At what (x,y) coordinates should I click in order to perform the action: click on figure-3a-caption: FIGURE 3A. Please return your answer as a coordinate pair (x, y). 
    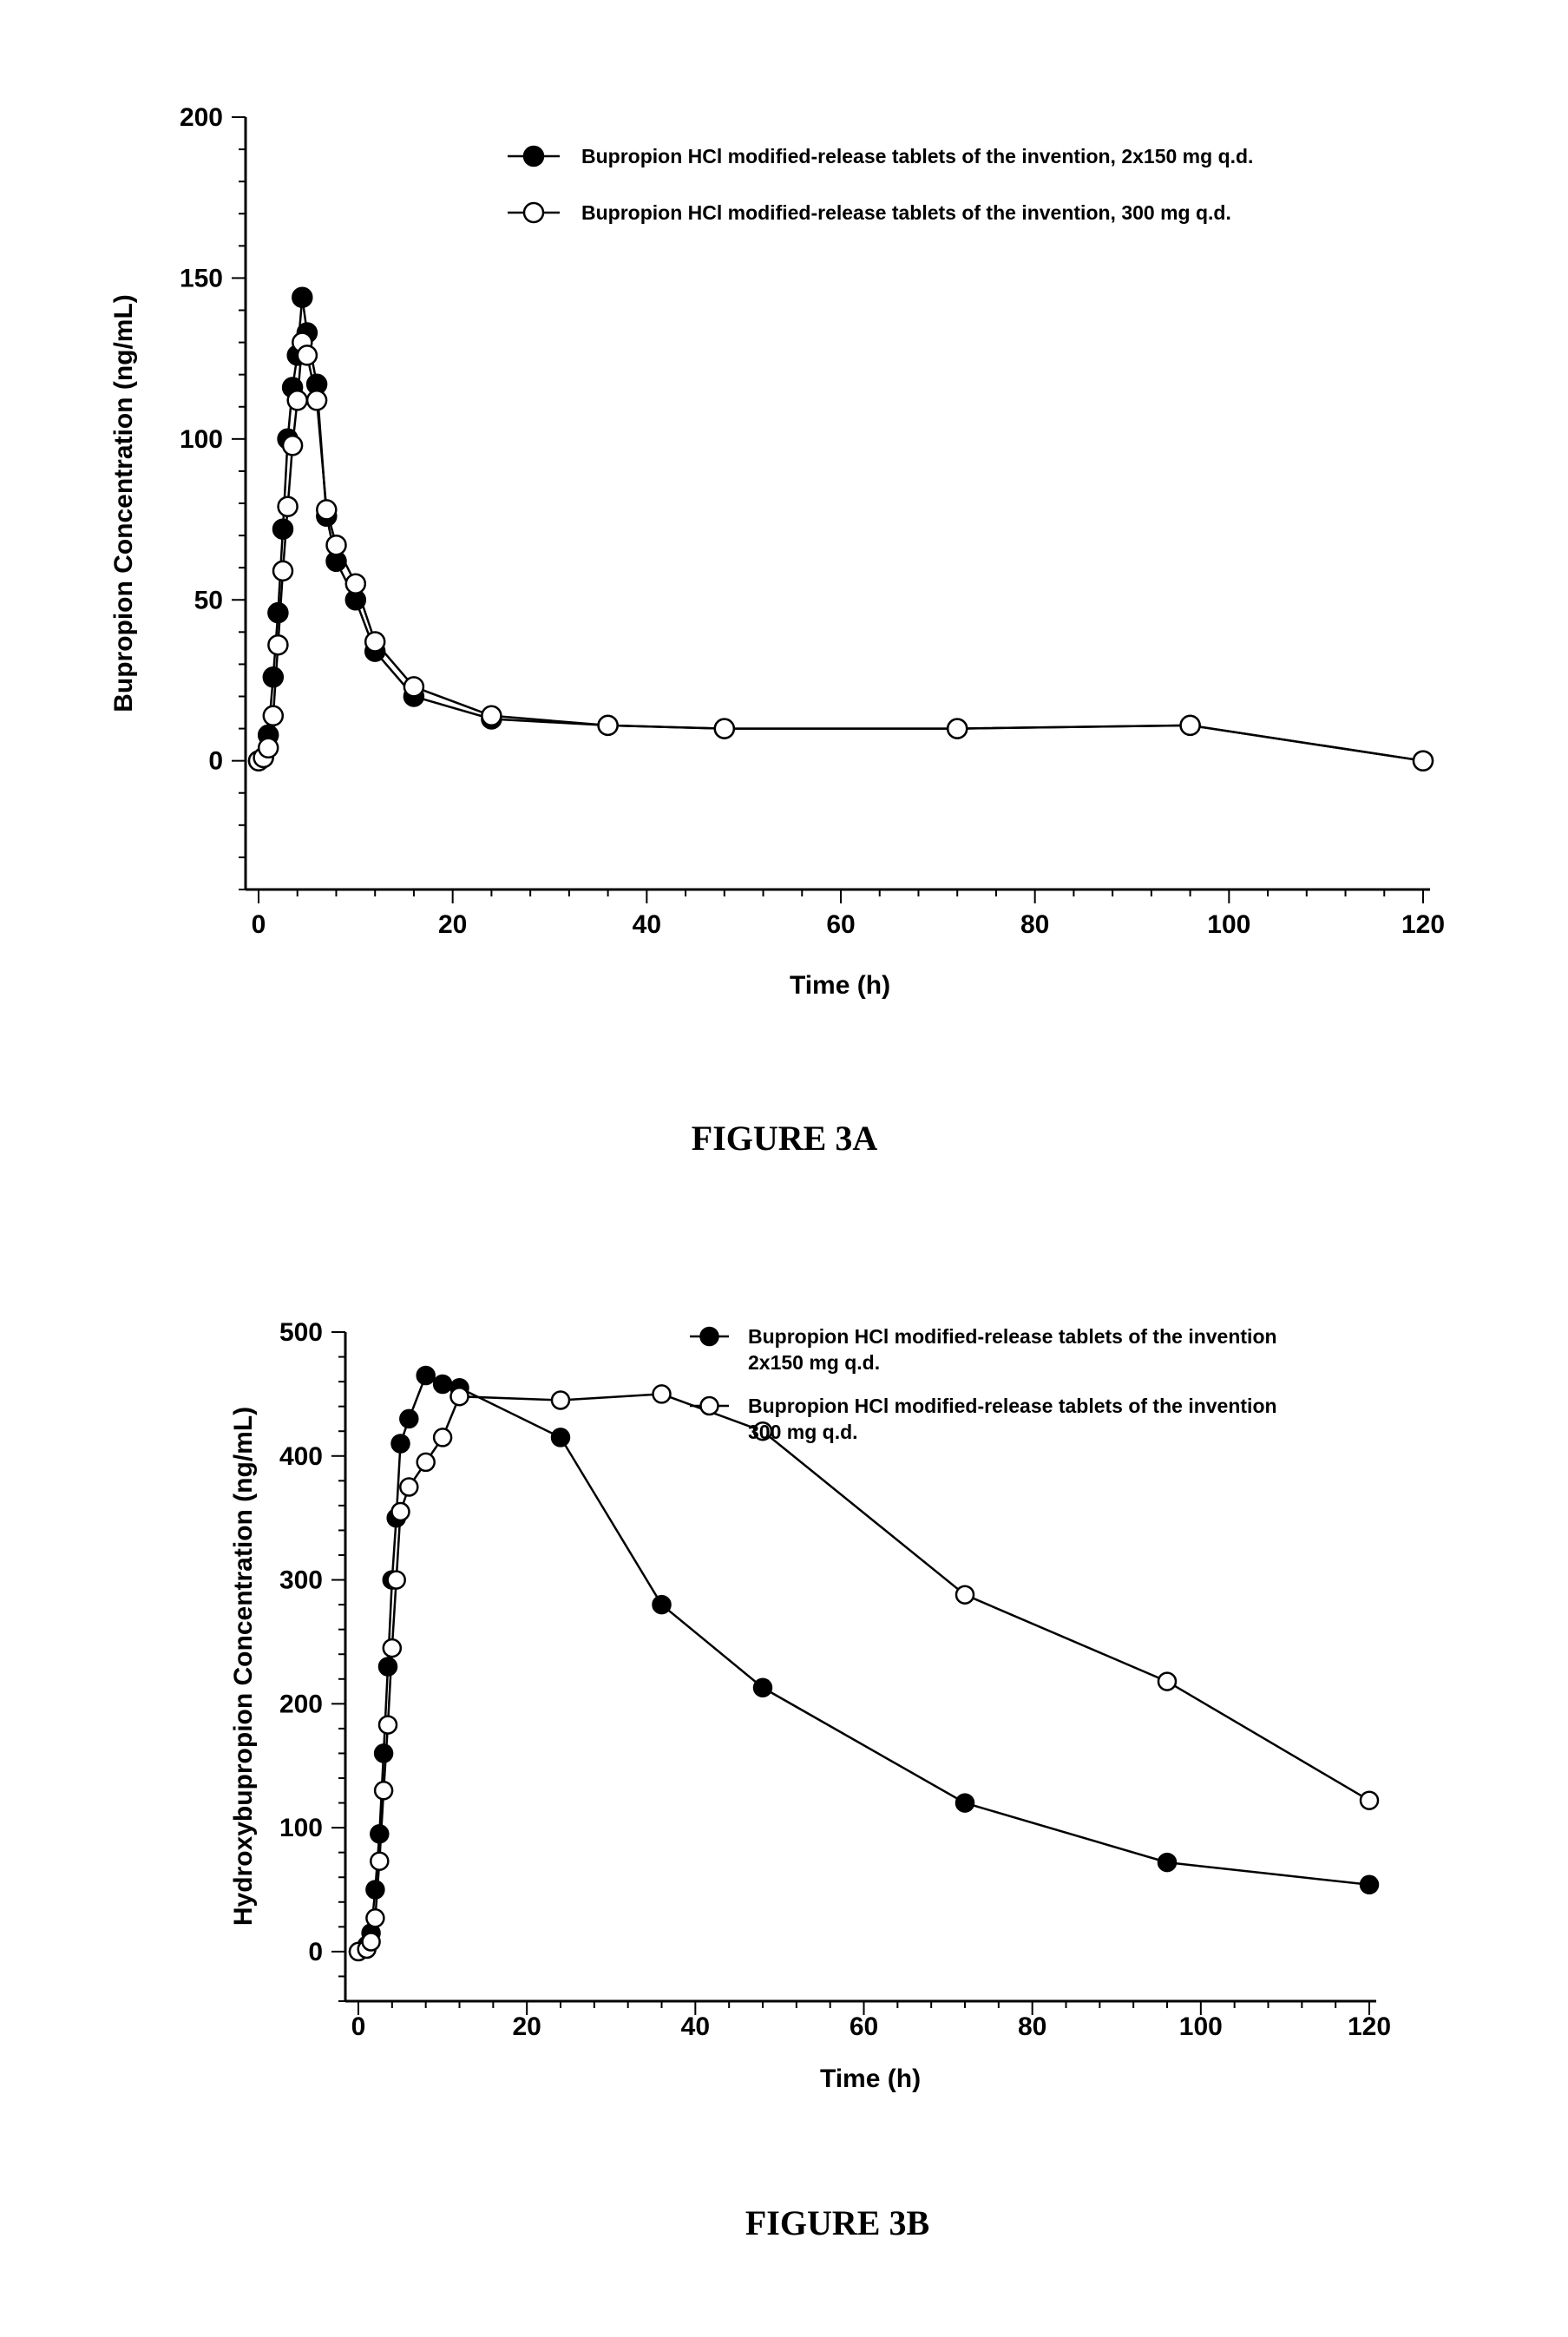
    Looking at the image, I should click on (785, 1139).